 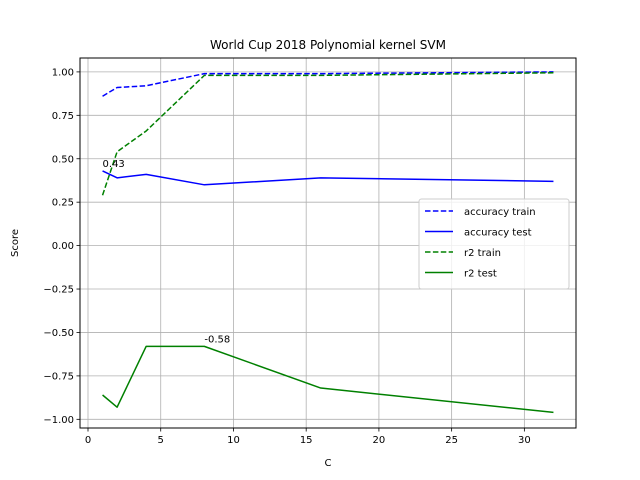 What do you see at coordinates (63, 203) in the screenshot?
I see `y-tick-label: 0.25` at bounding box center [63, 203].